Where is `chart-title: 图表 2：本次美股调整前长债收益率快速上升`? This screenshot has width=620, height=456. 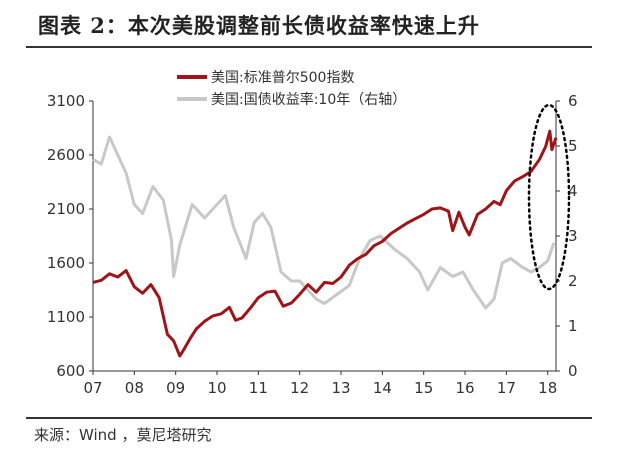
chart-title: 图表 2：本次美股调整前长债收益率快速上升 is located at coordinates (259, 25).